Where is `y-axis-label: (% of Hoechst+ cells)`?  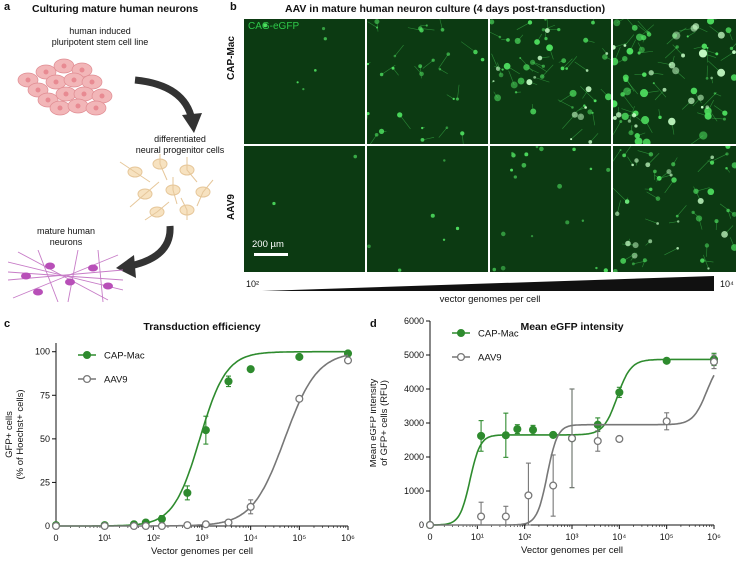 y-axis-label: (% of Hoechst+ cells) is located at coordinates (20, 434).